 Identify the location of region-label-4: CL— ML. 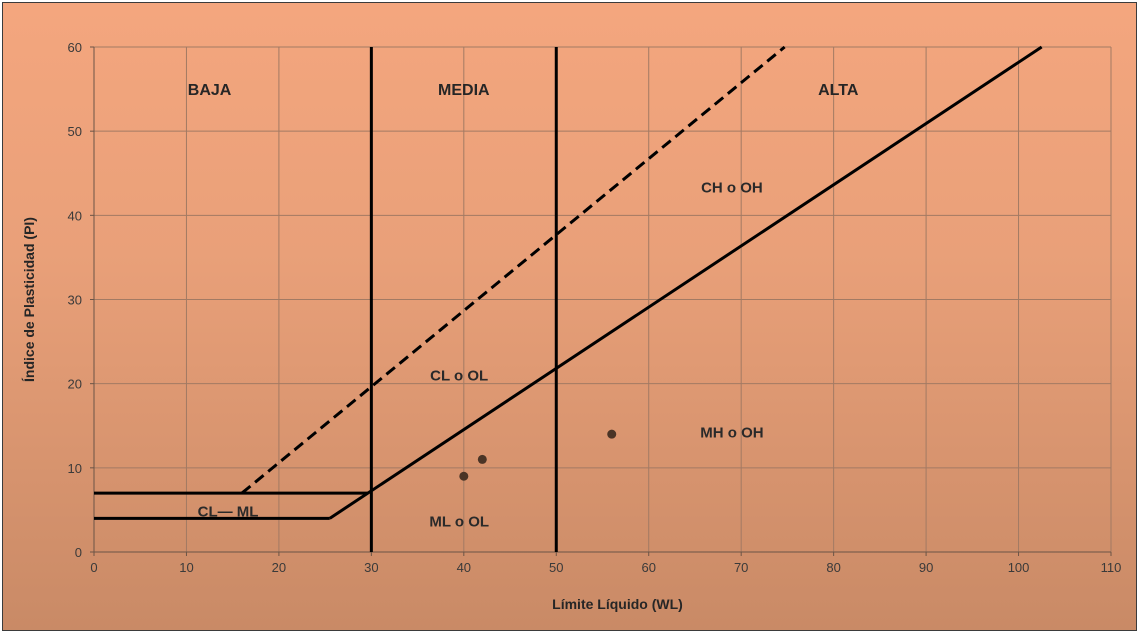
(228, 512).